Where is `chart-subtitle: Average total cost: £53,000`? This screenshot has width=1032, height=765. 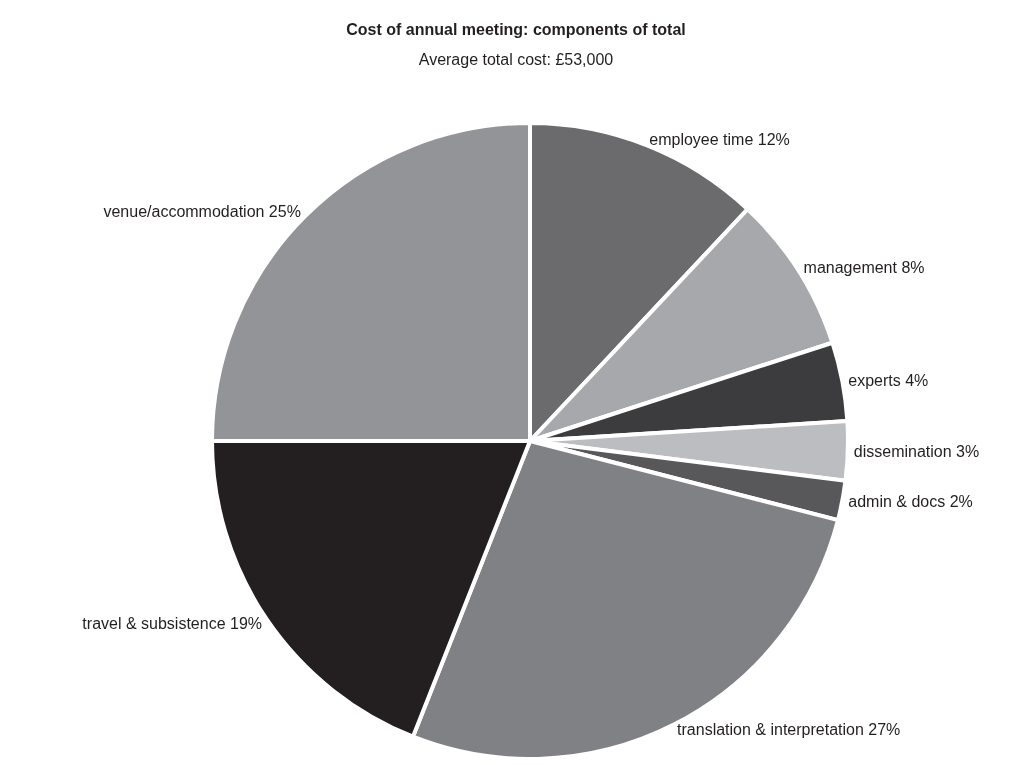
chart-subtitle: Average total cost: £53,000 is located at coordinates (516, 59).